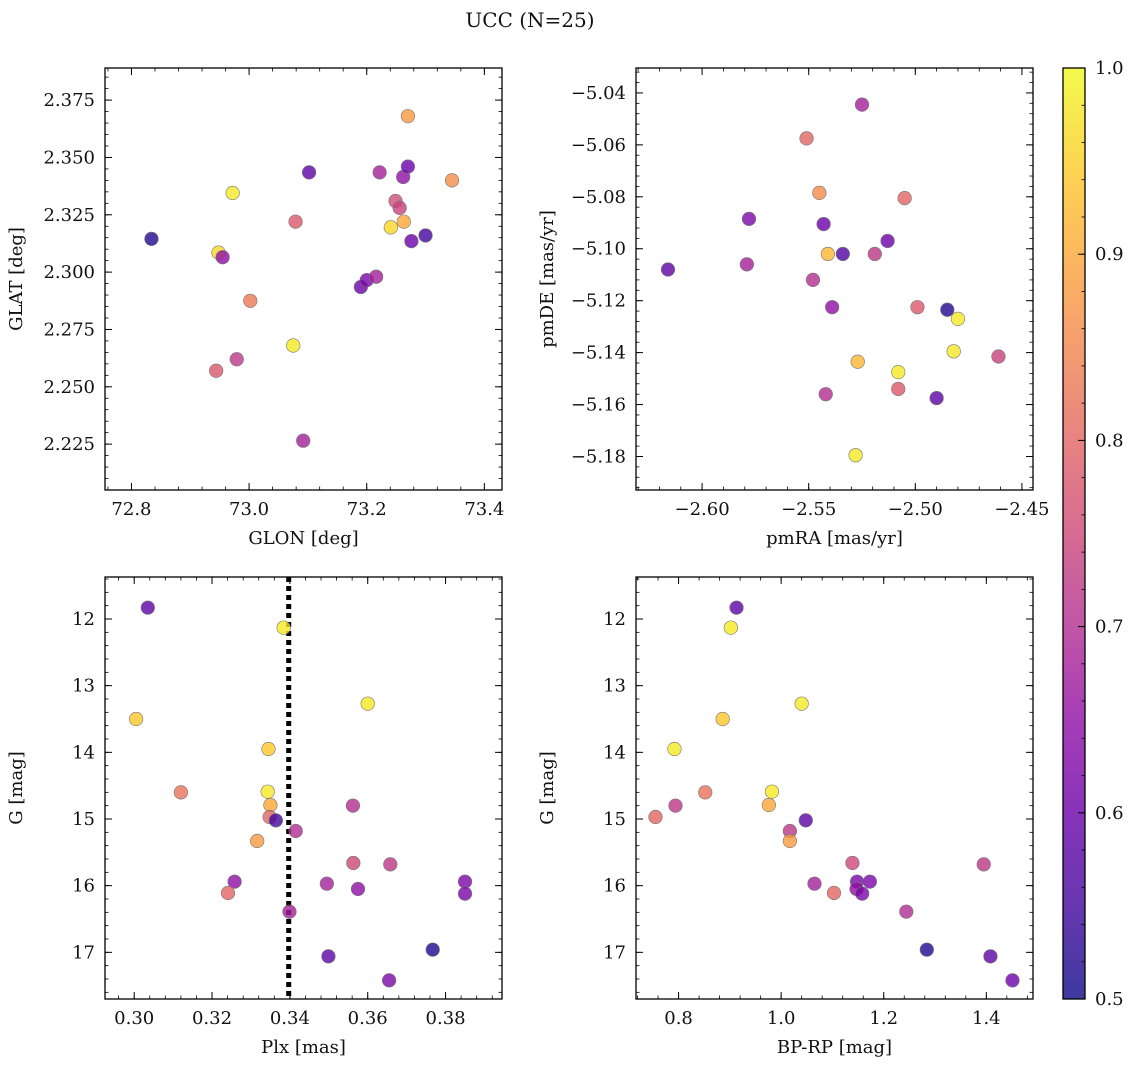 The width and height of the screenshot is (1136, 1067). Describe the element at coordinates (1093, 534) in the screenshot. I see `colorbar: 0.5 0.6 0.7 0.8 0.9 1.0` at that location.